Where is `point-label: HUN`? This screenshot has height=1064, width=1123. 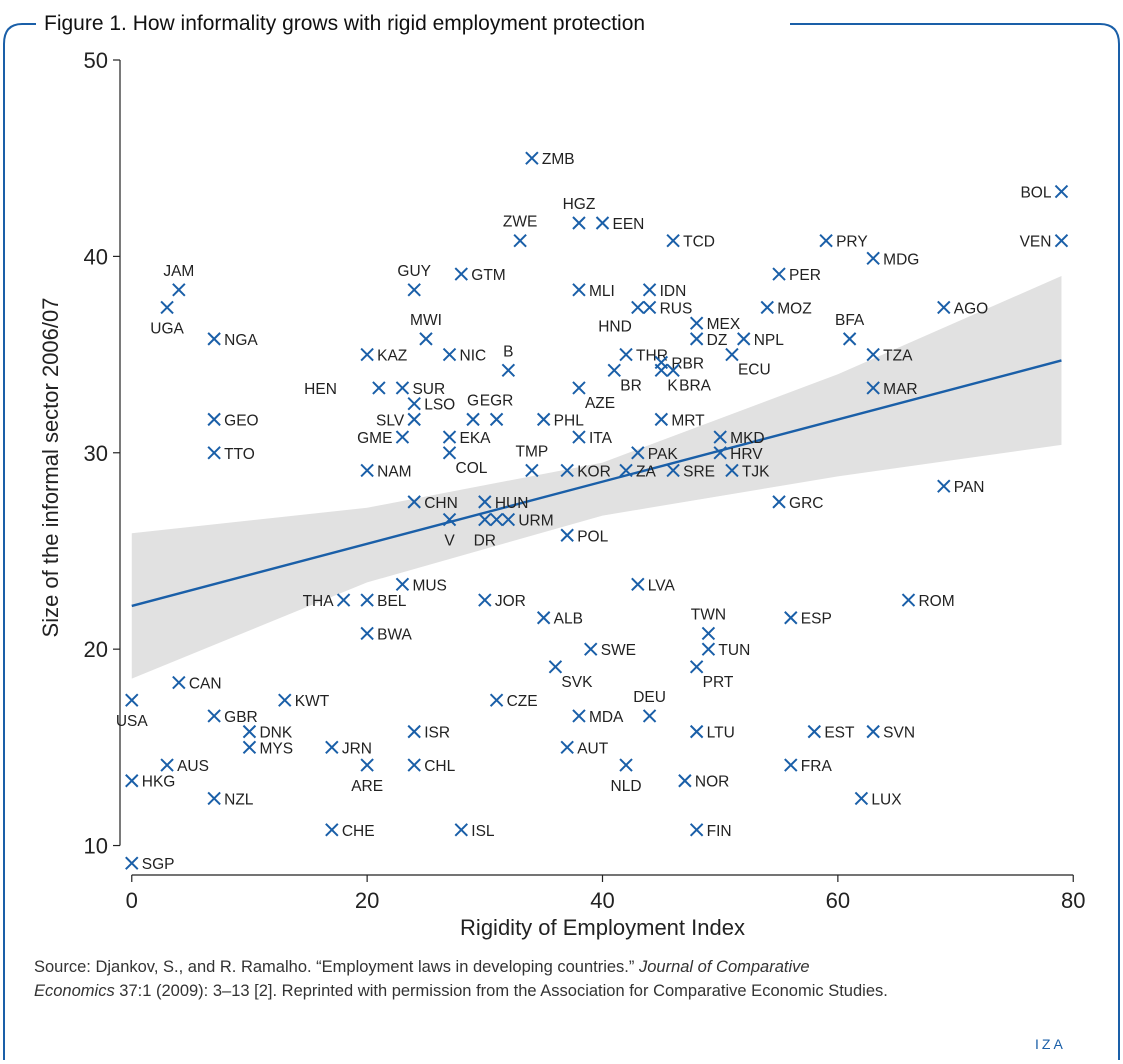 point-label: HUN is located at coordinates (512, 503).